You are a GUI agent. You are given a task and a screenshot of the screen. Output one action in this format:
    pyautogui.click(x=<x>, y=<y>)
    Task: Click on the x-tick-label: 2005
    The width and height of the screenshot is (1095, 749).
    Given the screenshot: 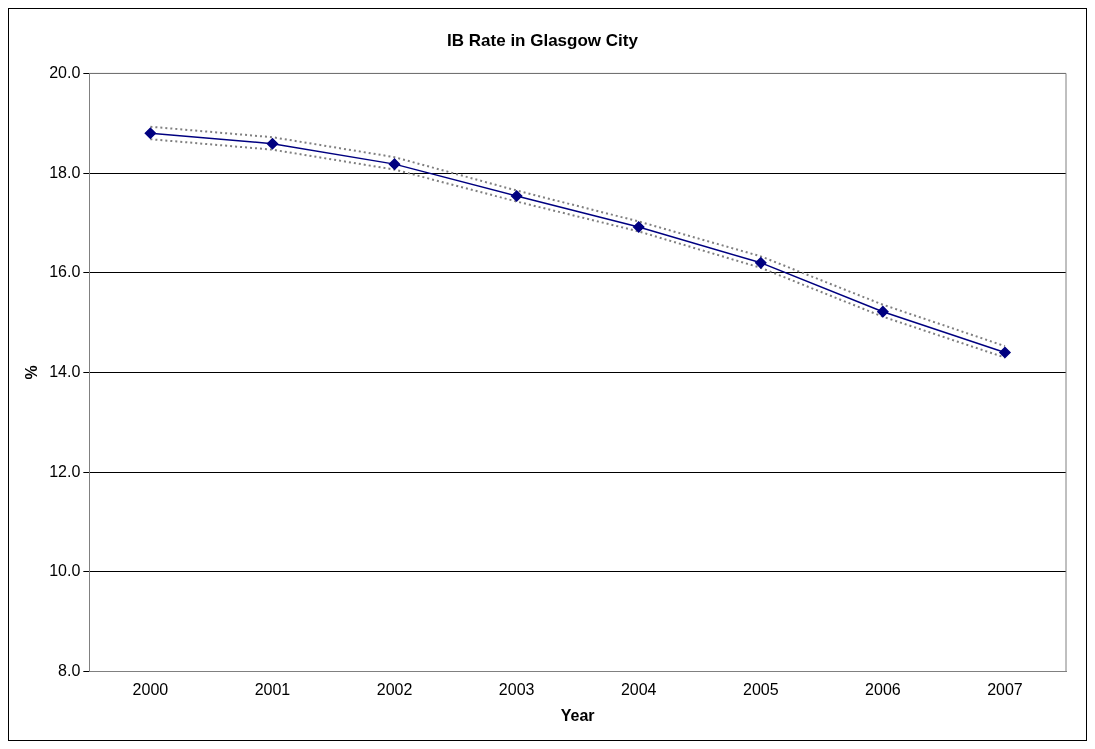 What is the action you would take?
    pyautogui.click(x=761, y=689)
    